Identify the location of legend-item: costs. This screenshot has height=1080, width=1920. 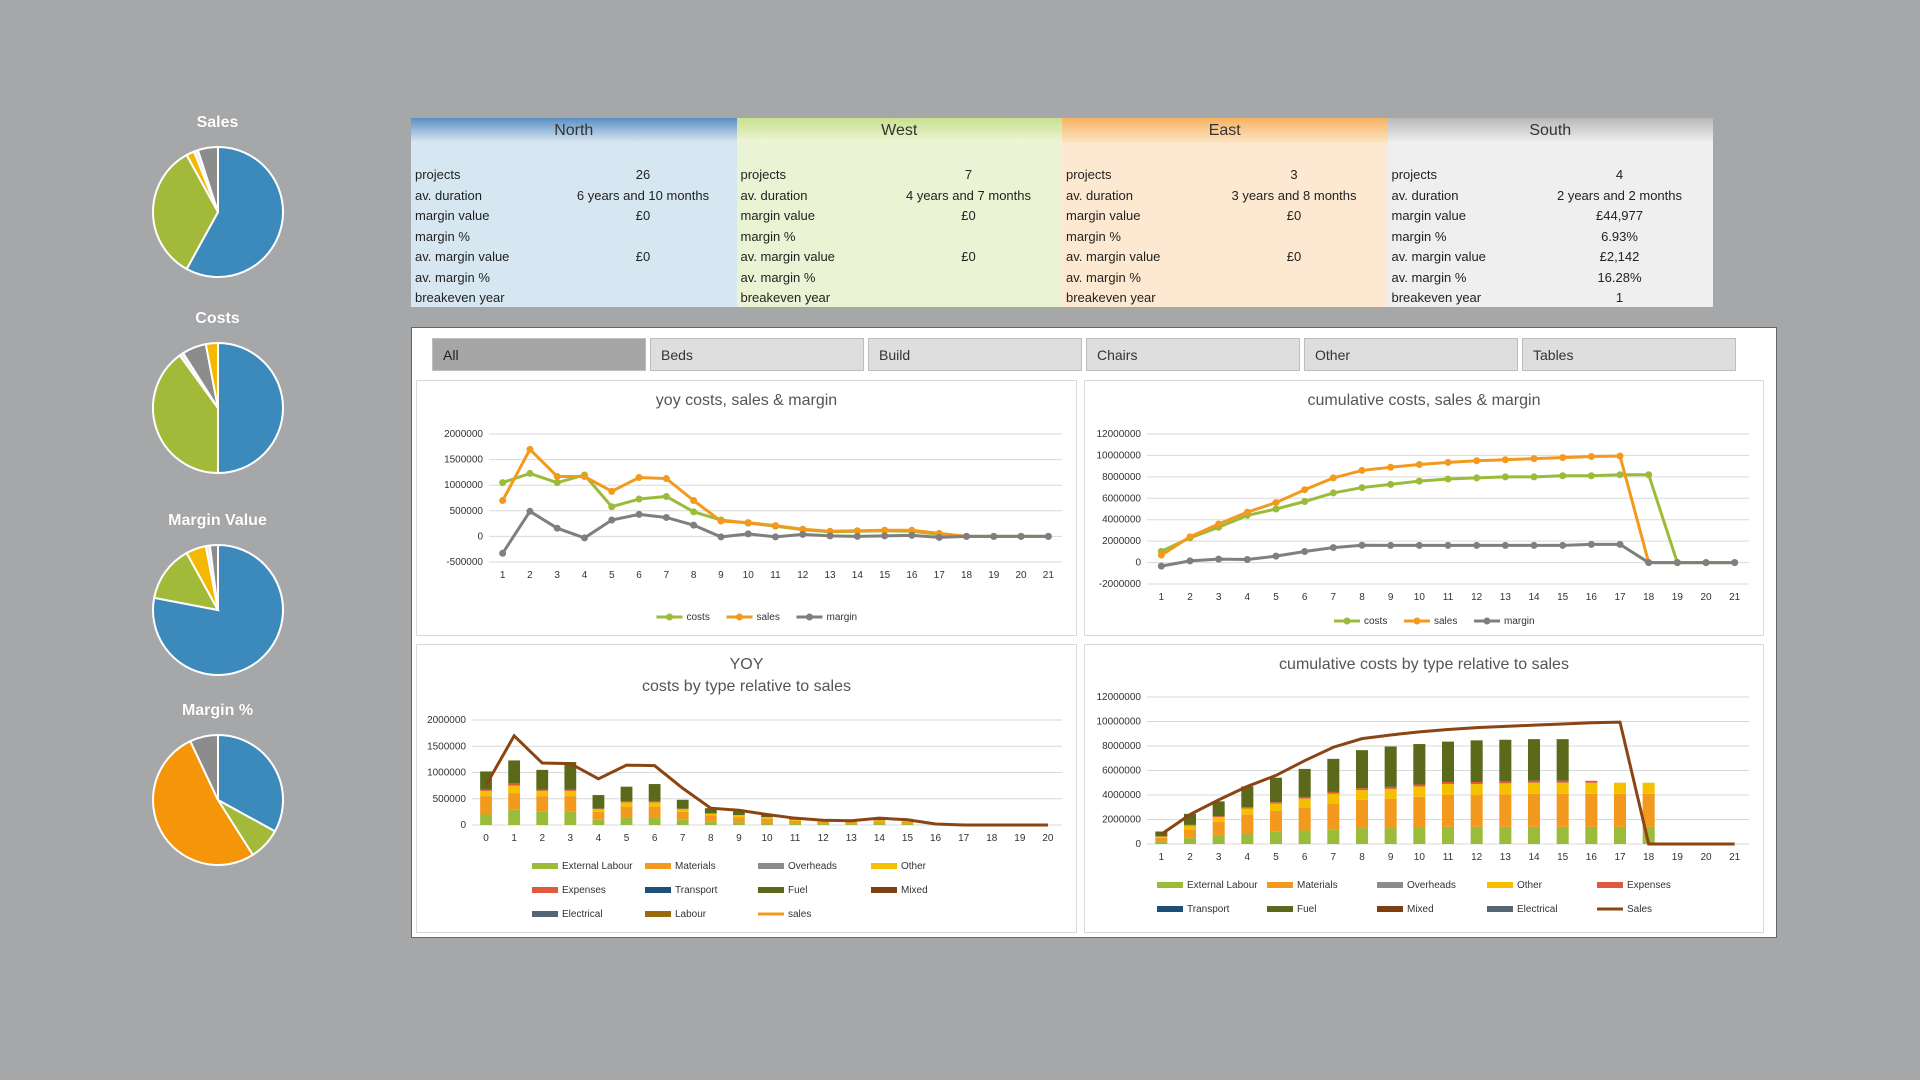
(1375, 621).